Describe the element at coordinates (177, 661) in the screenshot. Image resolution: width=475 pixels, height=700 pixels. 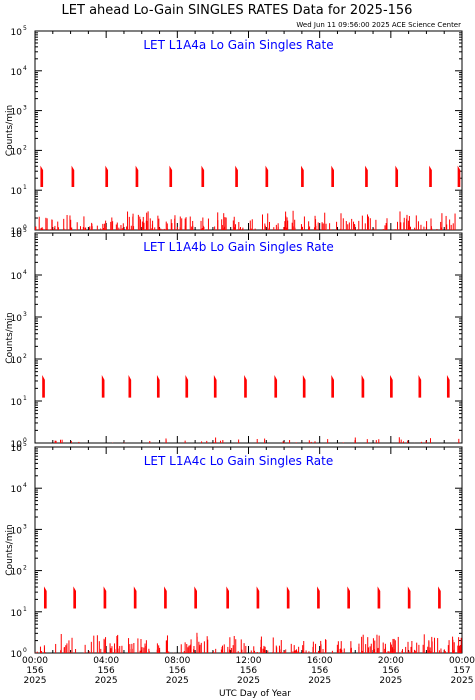
I see `x-tick-label: 08:00` at that location.